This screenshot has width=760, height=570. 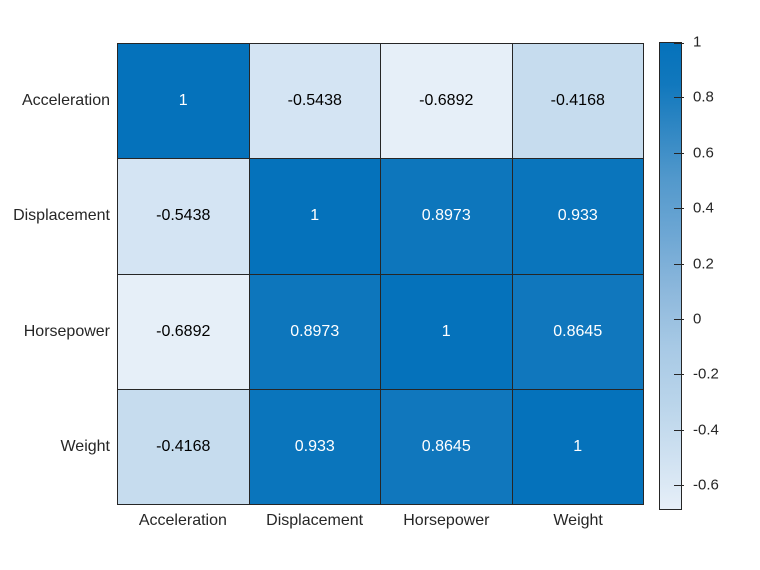 I want to click on heatmap-cell-1-1: 1, so click(x=314, y=216).